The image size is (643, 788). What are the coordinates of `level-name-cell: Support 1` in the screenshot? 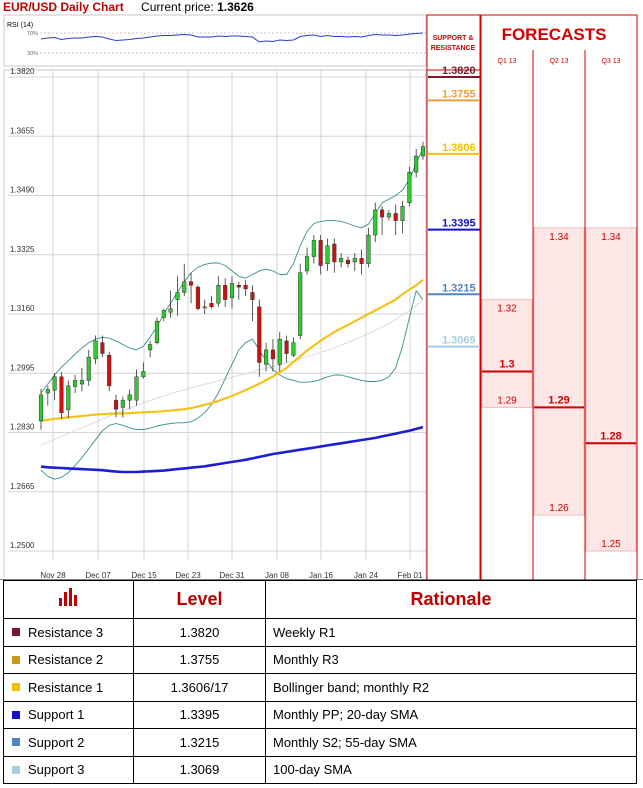 It's located at (68, 714).